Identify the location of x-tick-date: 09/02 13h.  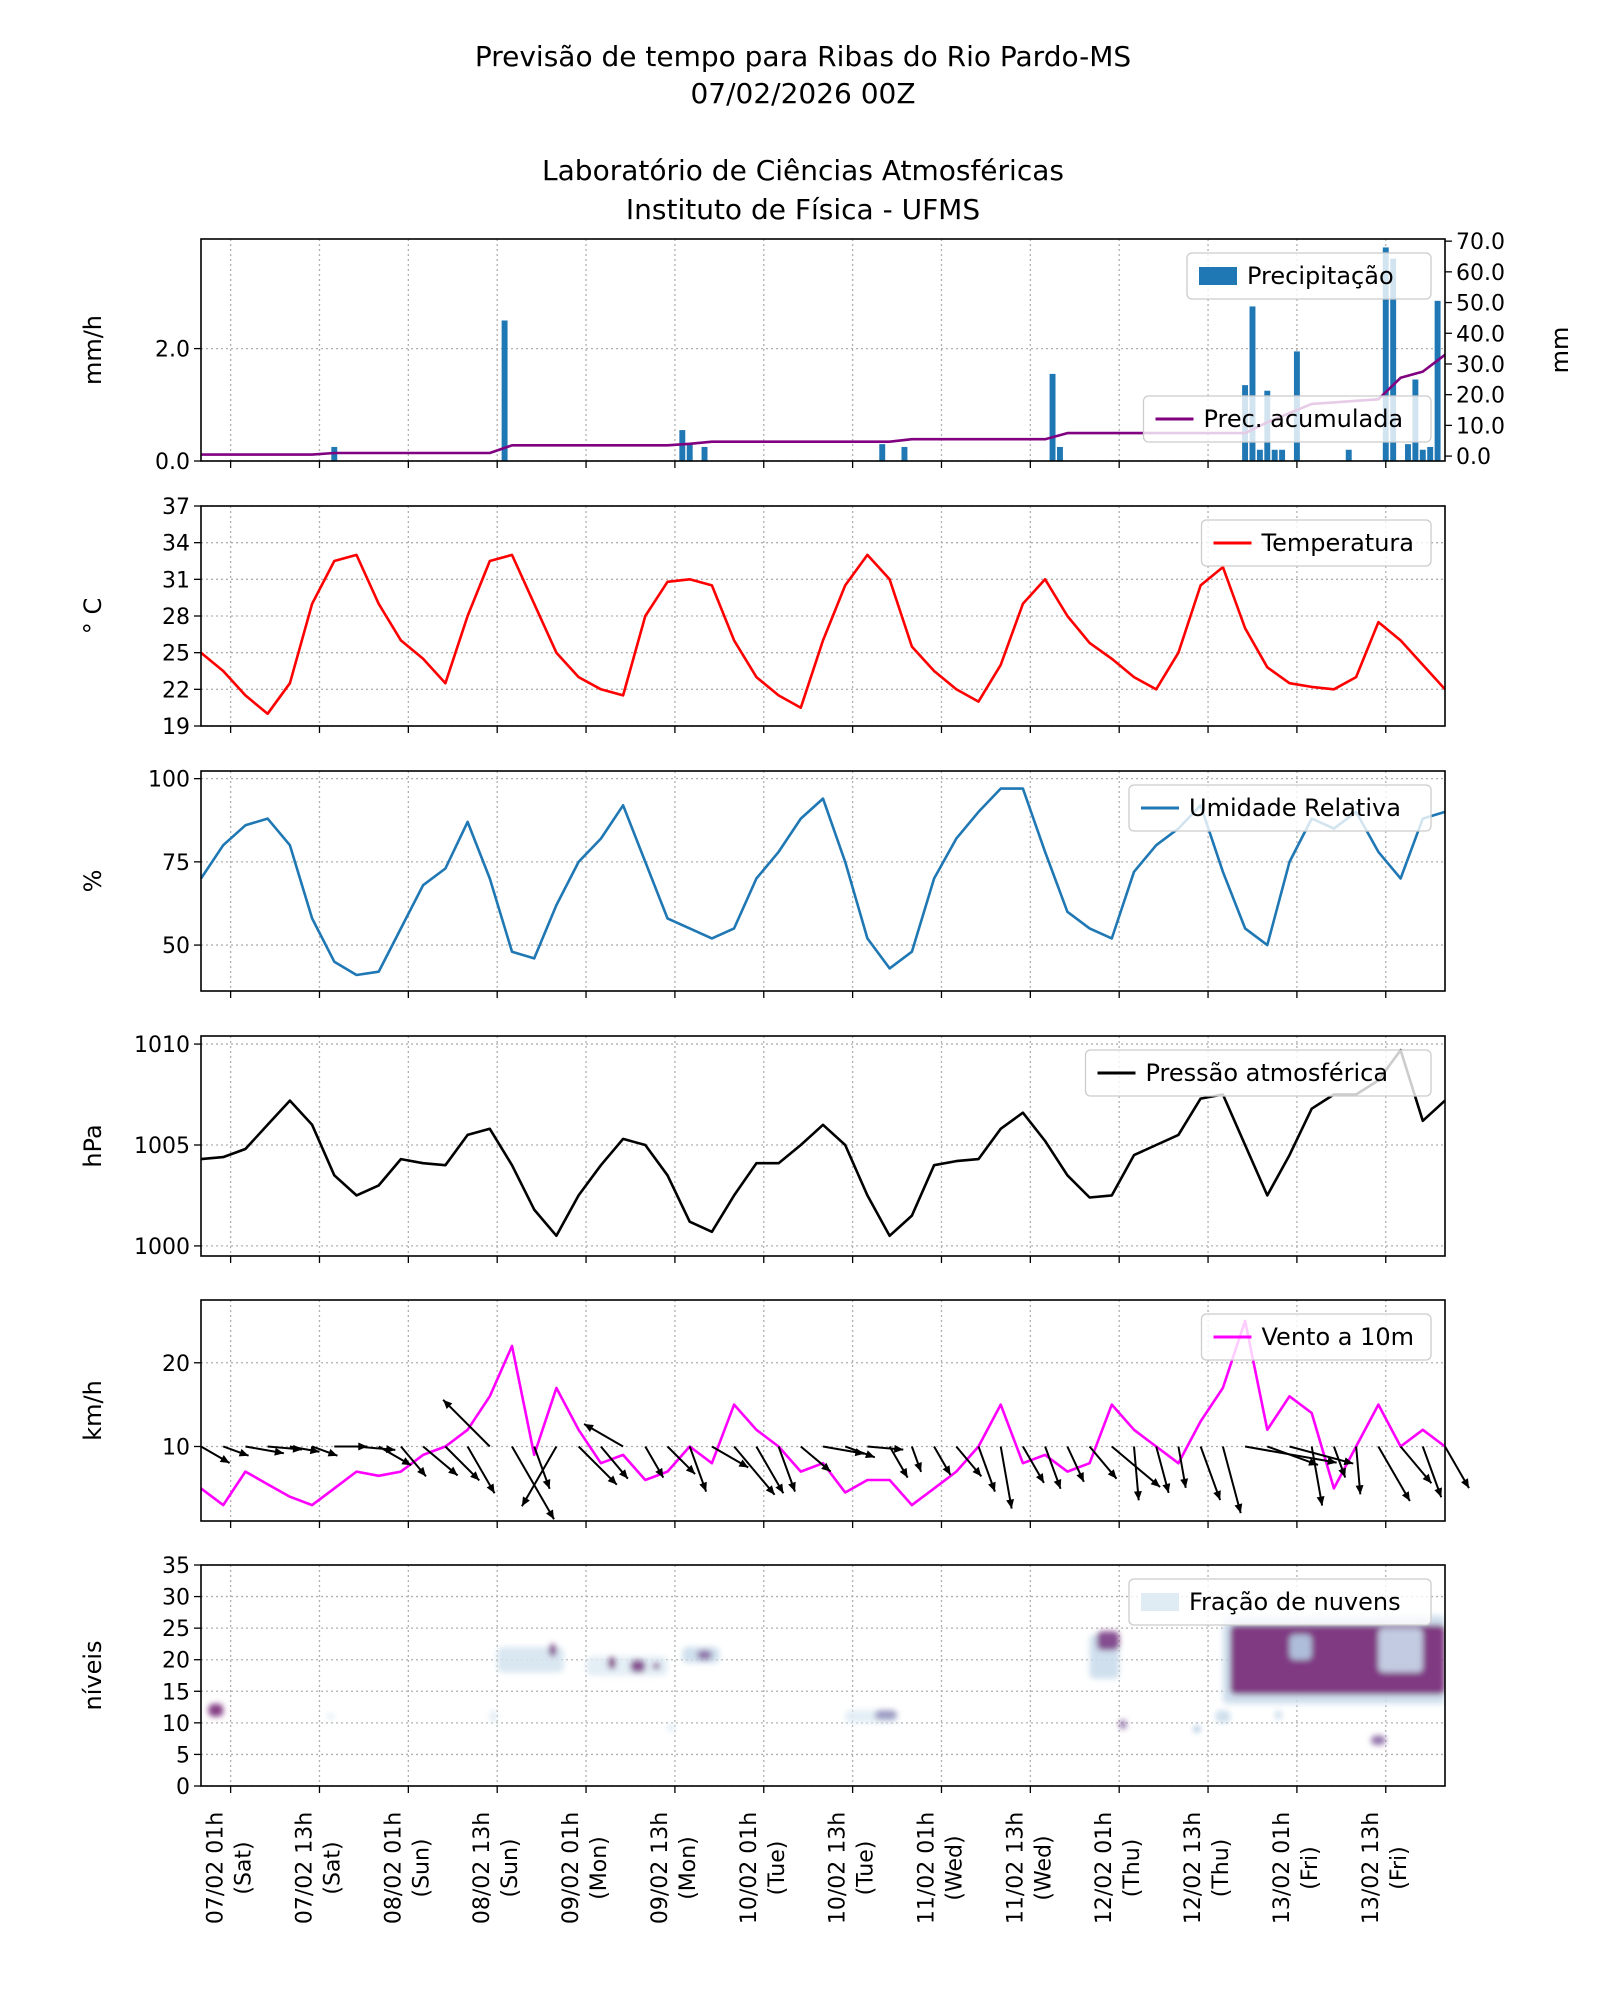
(660, 1868).